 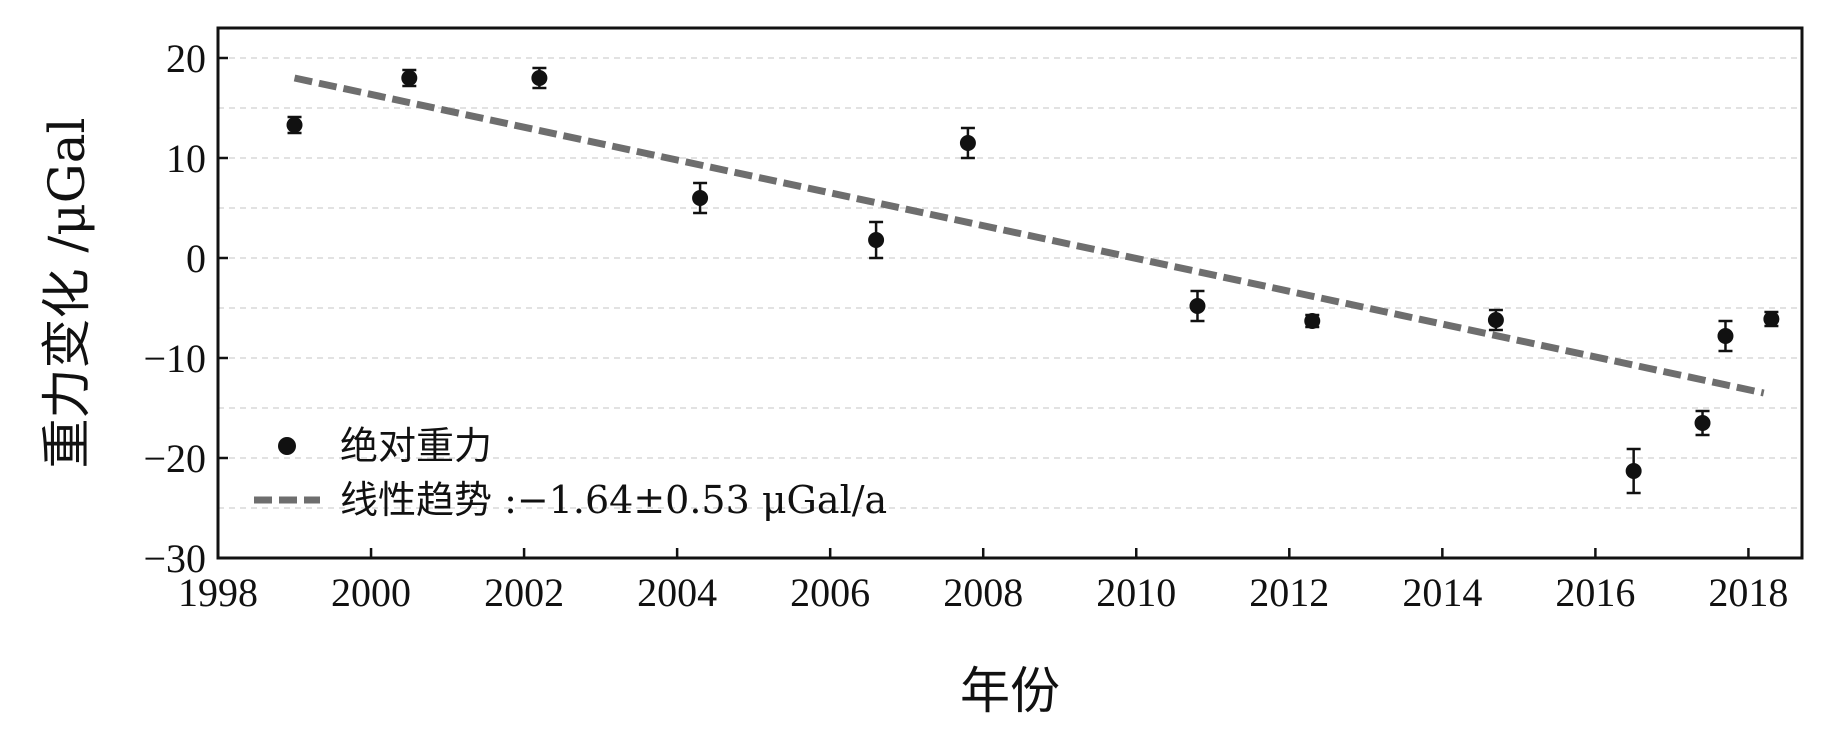 What do you see at coordinates (1442, 592) in the screenshot?
I see `x-tick-label: 2014` at bounding box center [1442, 592].